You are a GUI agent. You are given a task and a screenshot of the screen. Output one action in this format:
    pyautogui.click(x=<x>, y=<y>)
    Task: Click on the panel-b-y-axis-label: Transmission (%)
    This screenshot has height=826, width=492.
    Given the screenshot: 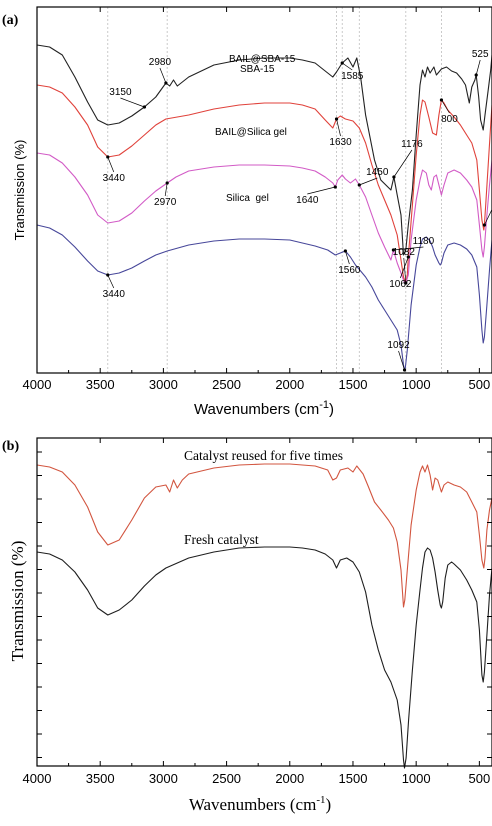 What is the action you would take?
    pyautogui.click(x=17, y=601)
    